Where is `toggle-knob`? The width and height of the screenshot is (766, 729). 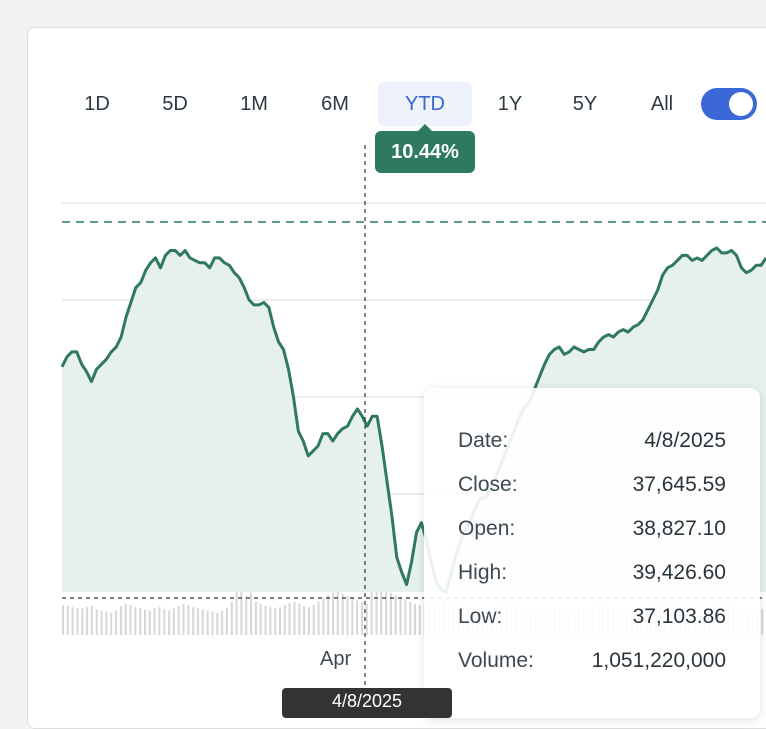
toggle-knob is located at coordinates (741, 104).